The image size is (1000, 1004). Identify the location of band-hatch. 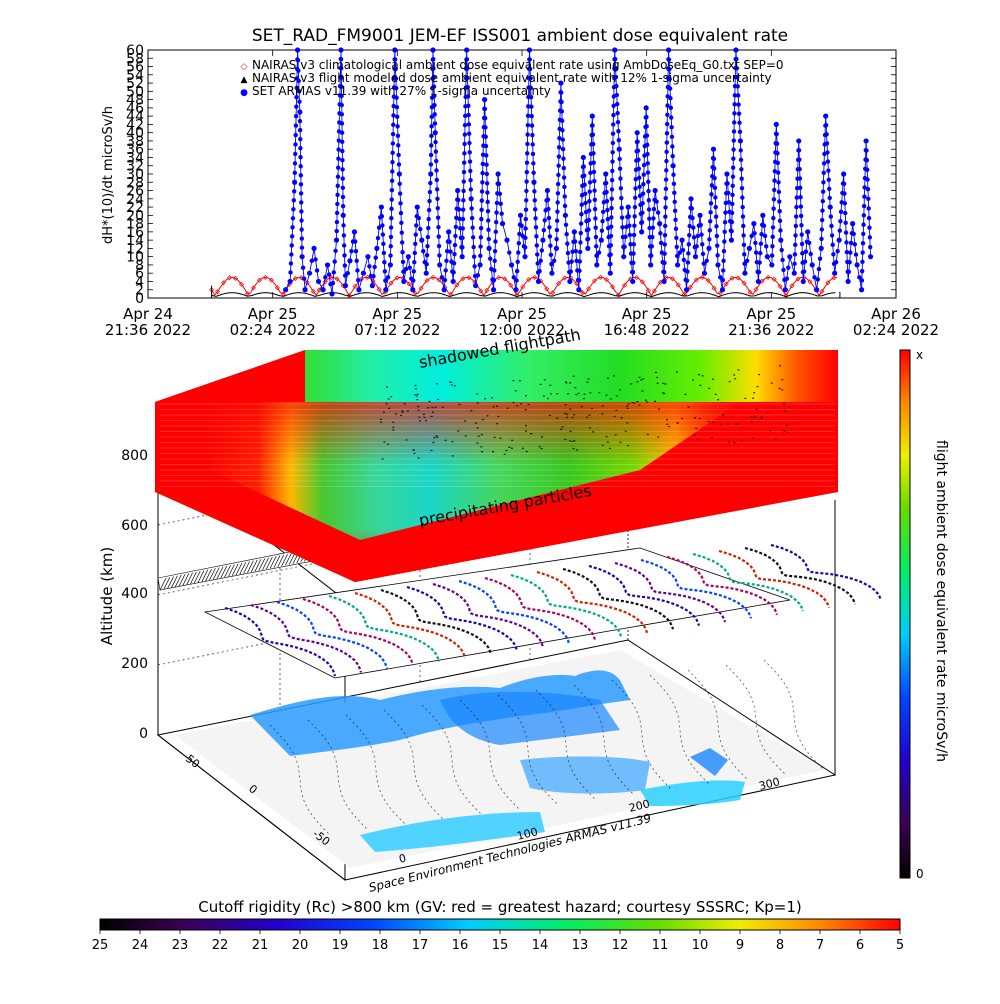
(193, 578).